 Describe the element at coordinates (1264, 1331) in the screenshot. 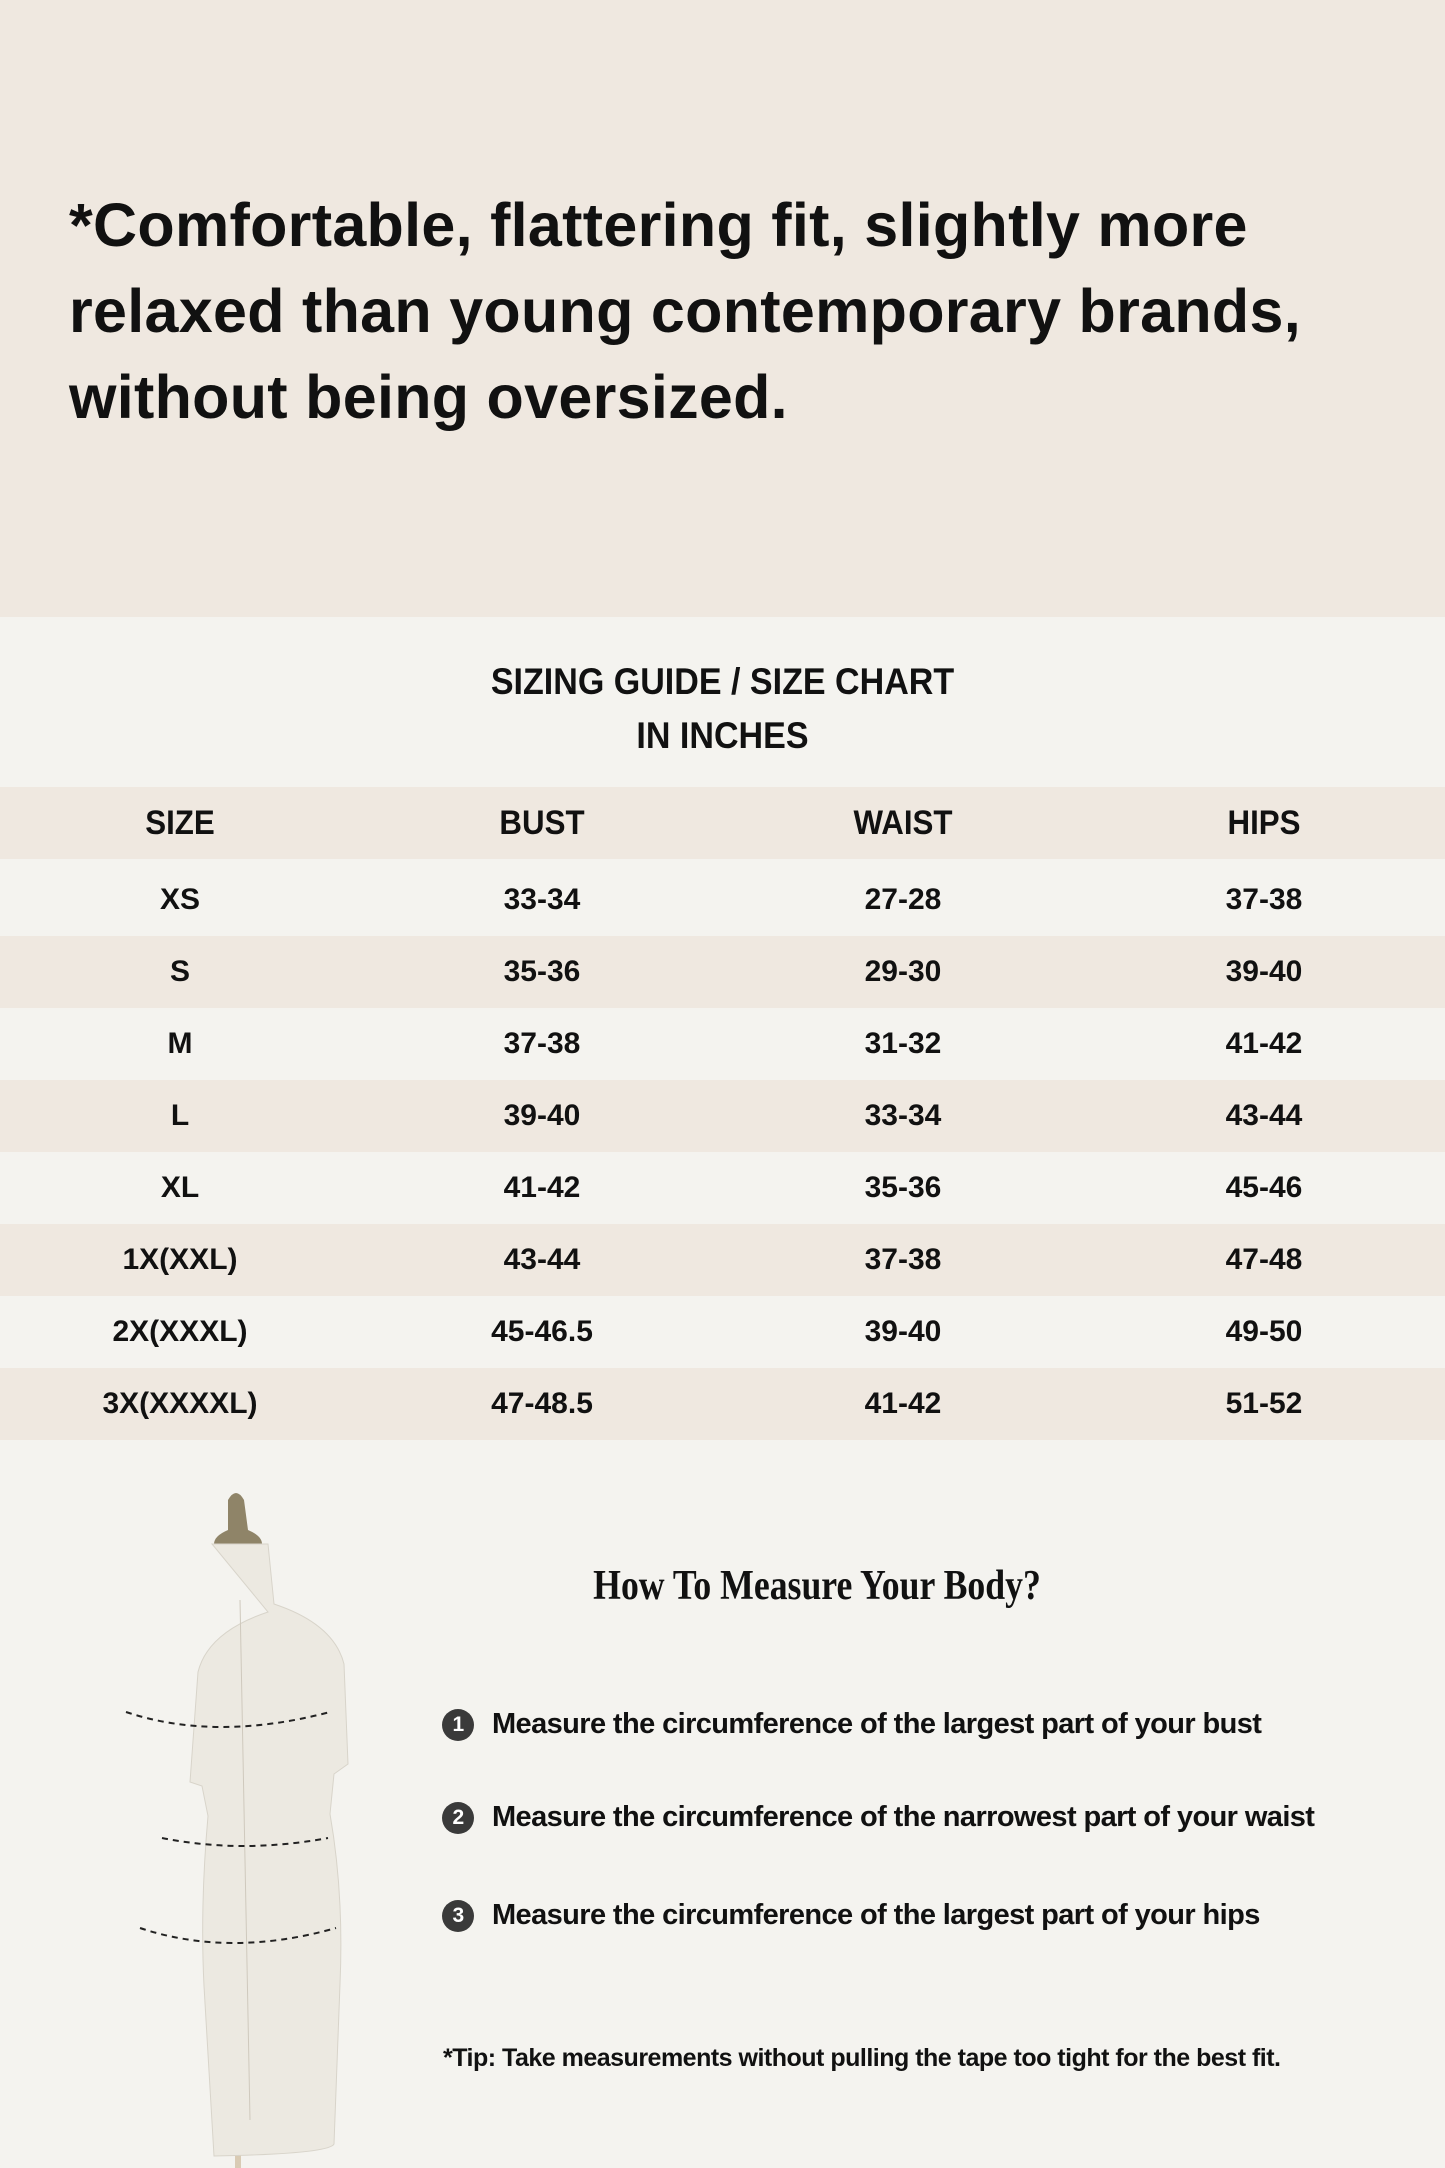

I see `table-cell: 49-50` at that location.